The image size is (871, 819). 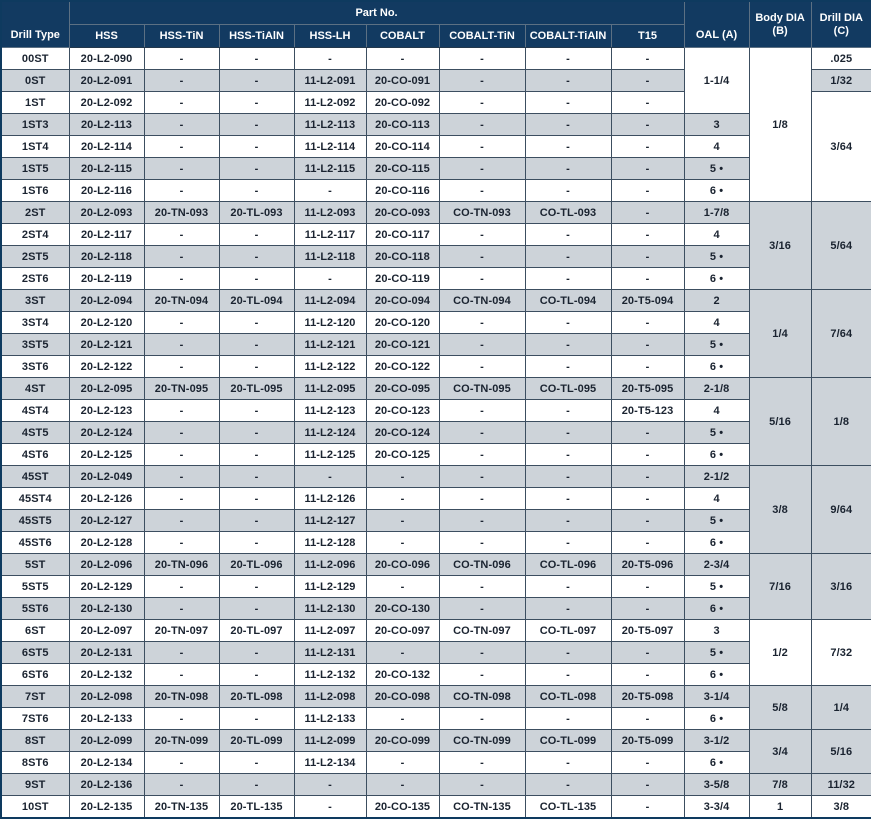 What do you see at coordinates (106, 454) in the screenshot?
I see `part-number-cell: 20-L2-125` at bounding box center [106, 454].